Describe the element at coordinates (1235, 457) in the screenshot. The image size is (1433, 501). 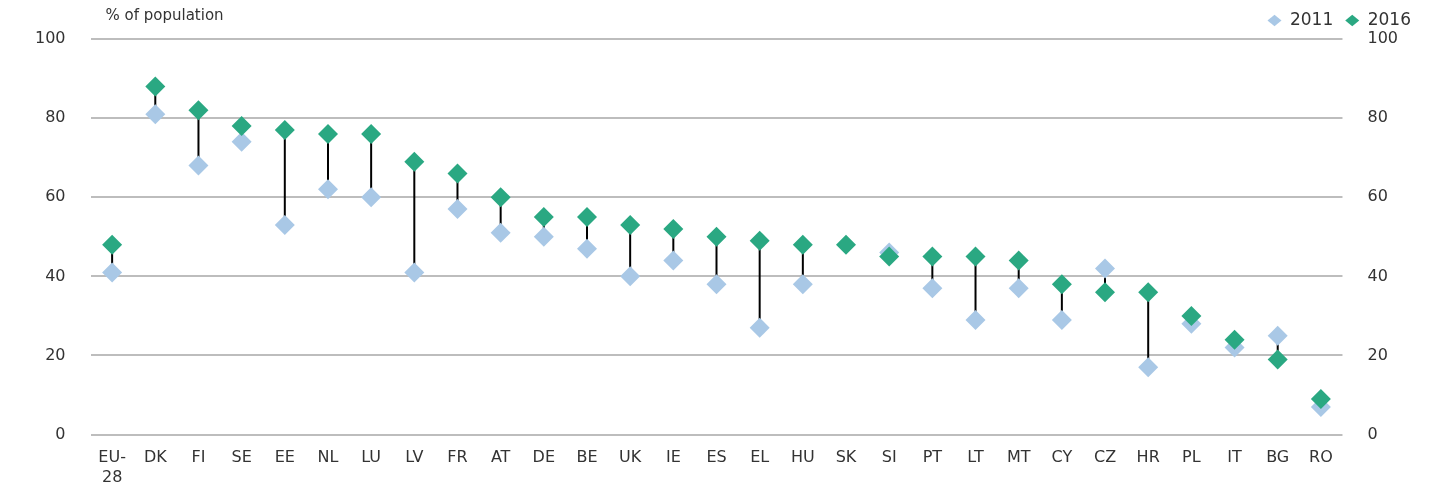
I see `x-tick-label: IT` at that location.